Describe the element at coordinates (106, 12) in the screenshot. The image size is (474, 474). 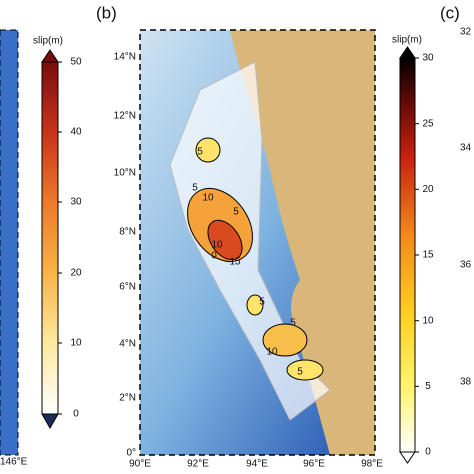
I see `panel-label: (b)` at that location.